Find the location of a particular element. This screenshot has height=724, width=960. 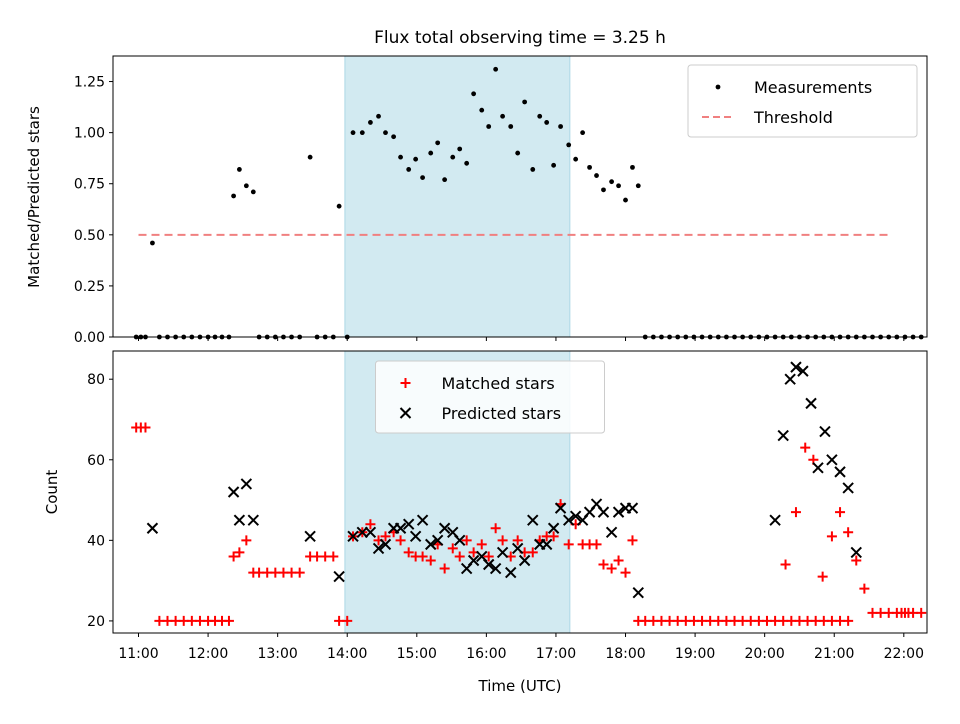

top-y-axis-label: Matched/Predicted stars is located at coordinates (34, 197).